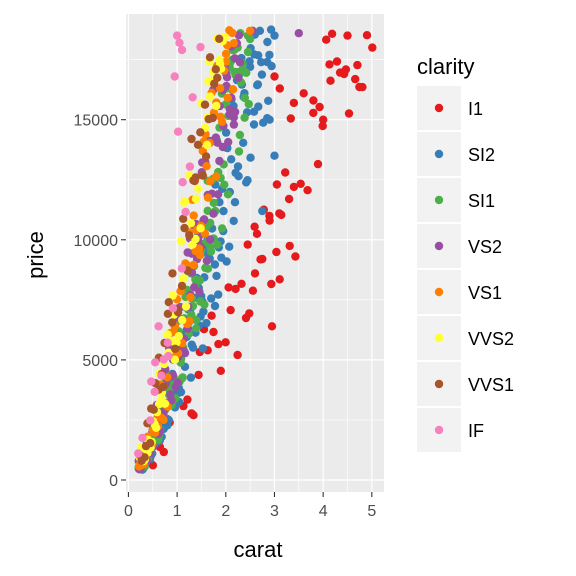 The height and width of the screenshot is (576, 576). I want to click on legend-label: I1, so click(475, 109).